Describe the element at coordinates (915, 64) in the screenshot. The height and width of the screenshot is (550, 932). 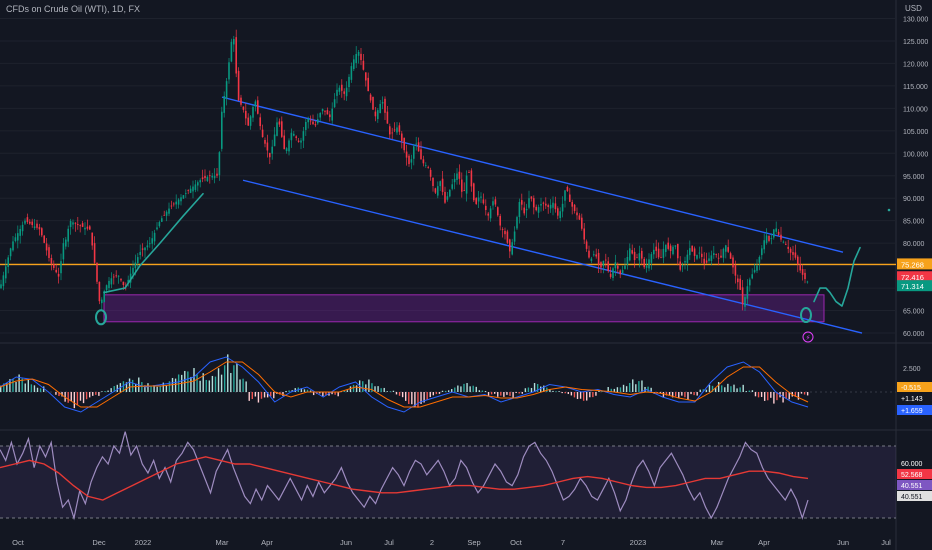
I see `price-tick-label: 120.000` at that location.